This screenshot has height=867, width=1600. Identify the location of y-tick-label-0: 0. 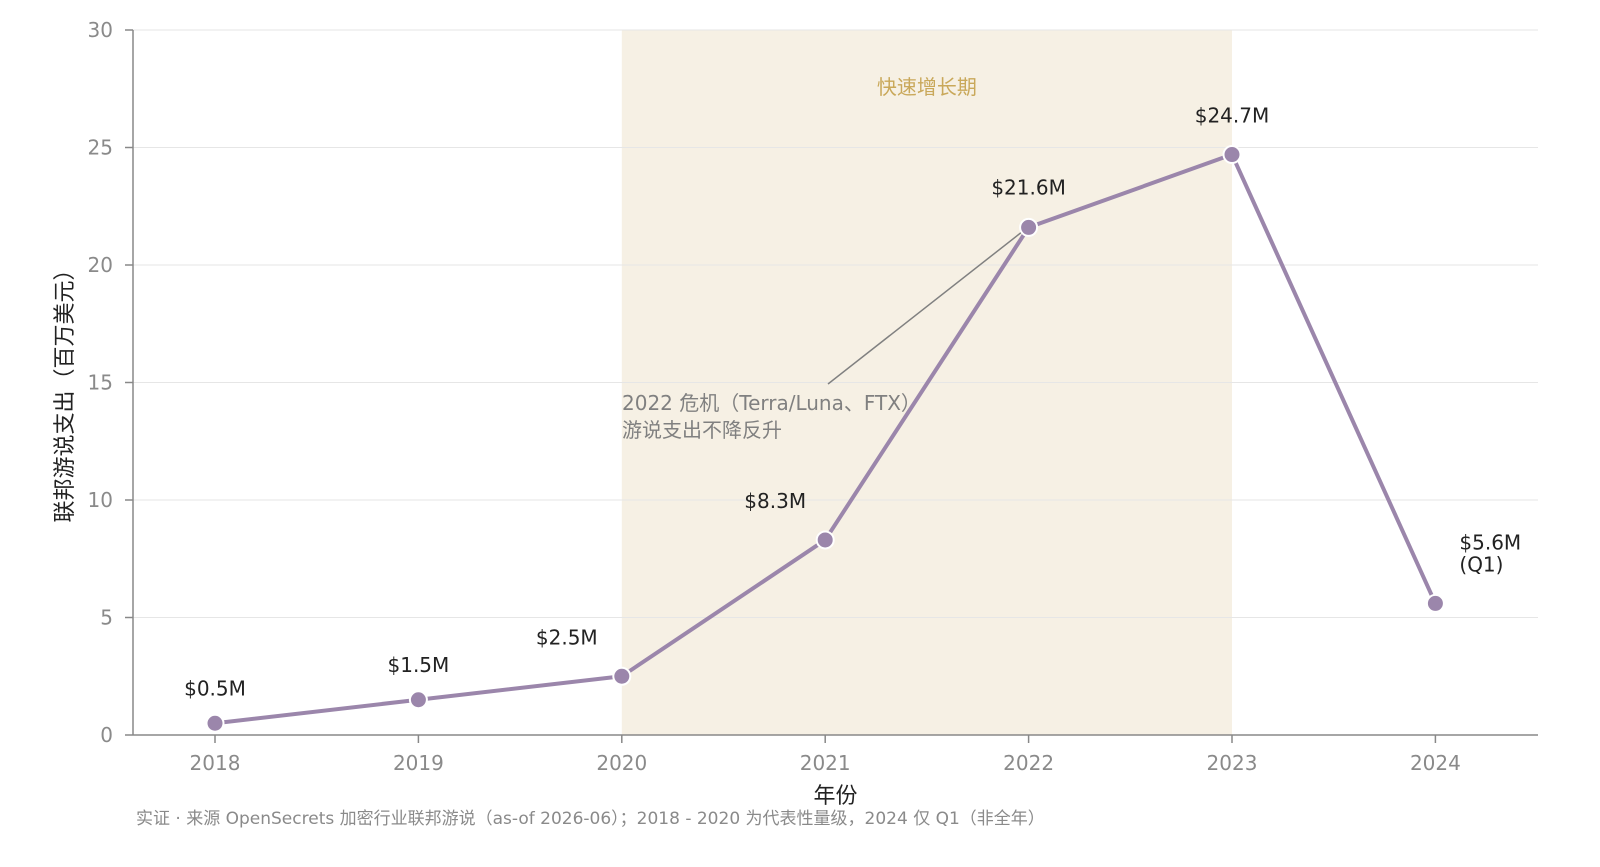
(106, 735).